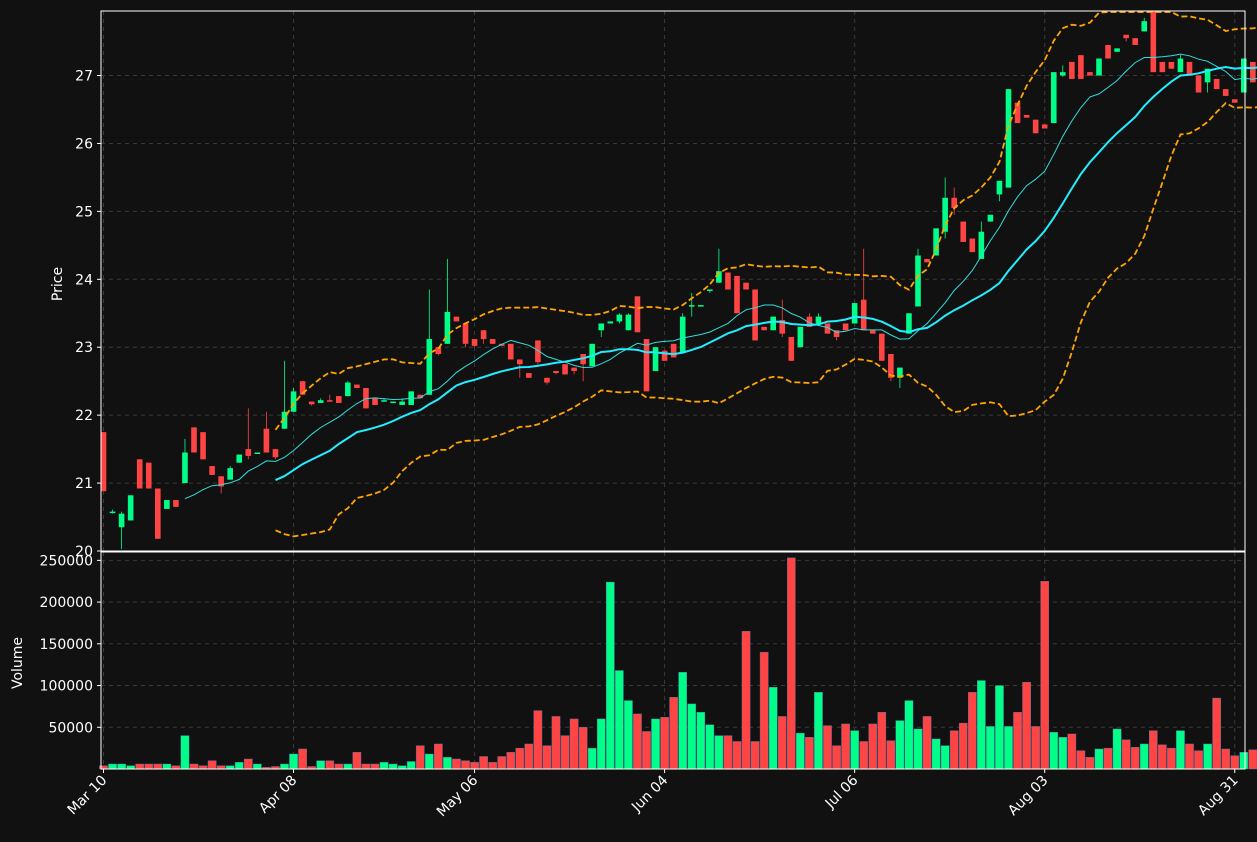 The image size is (1257, 842). What do you see at coordinates (84, 144) in the screenshot?
I see `price-tick-label: 26` at bounding box center [84, 144].